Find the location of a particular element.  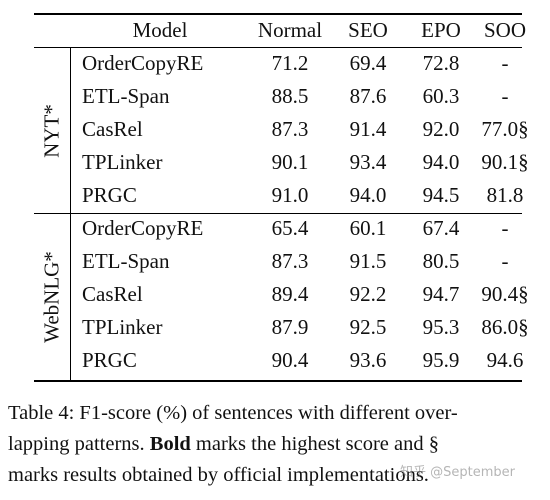

normal-cell: 89.4 is located at coordinates (290, 294).